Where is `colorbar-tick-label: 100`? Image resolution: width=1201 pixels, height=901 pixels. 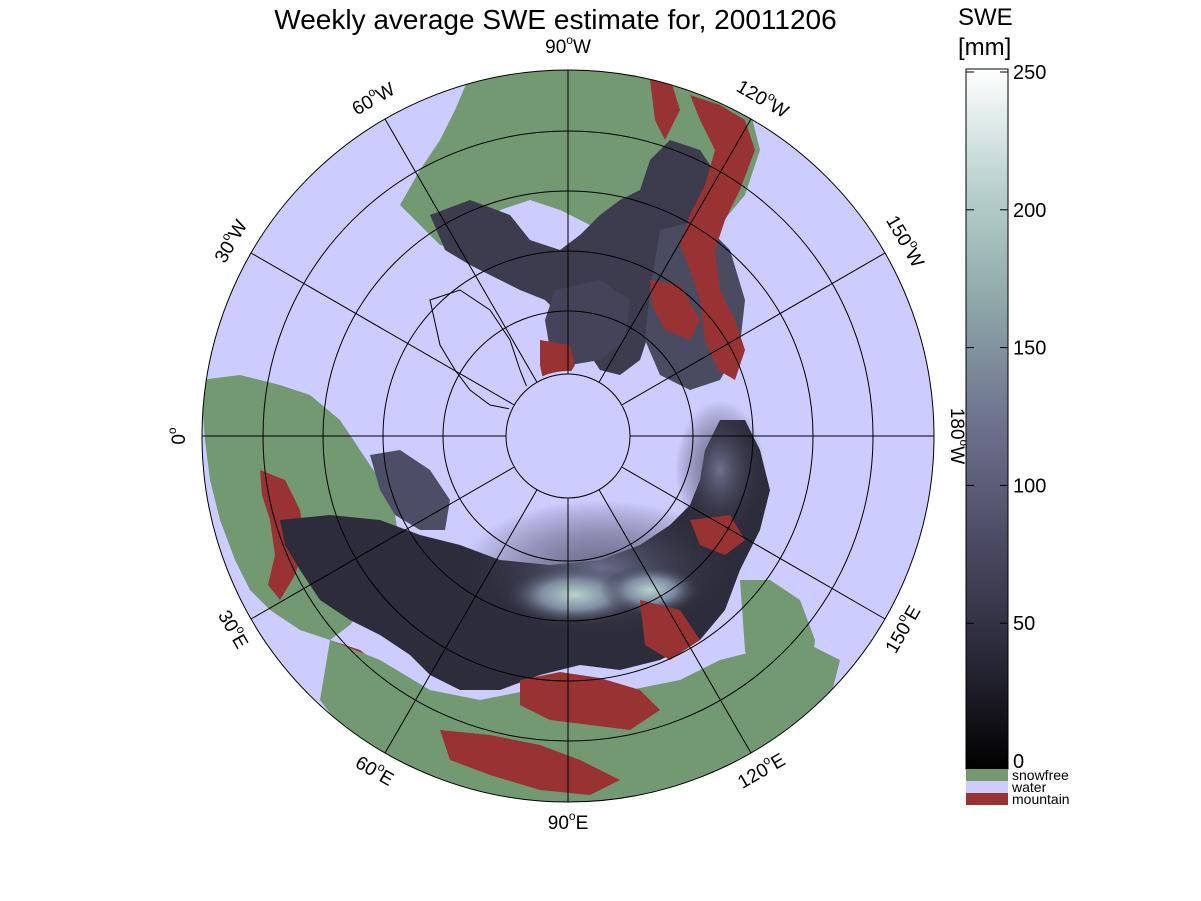 colorbar-tick-label: 100 is located at coordinates (1029, 486).